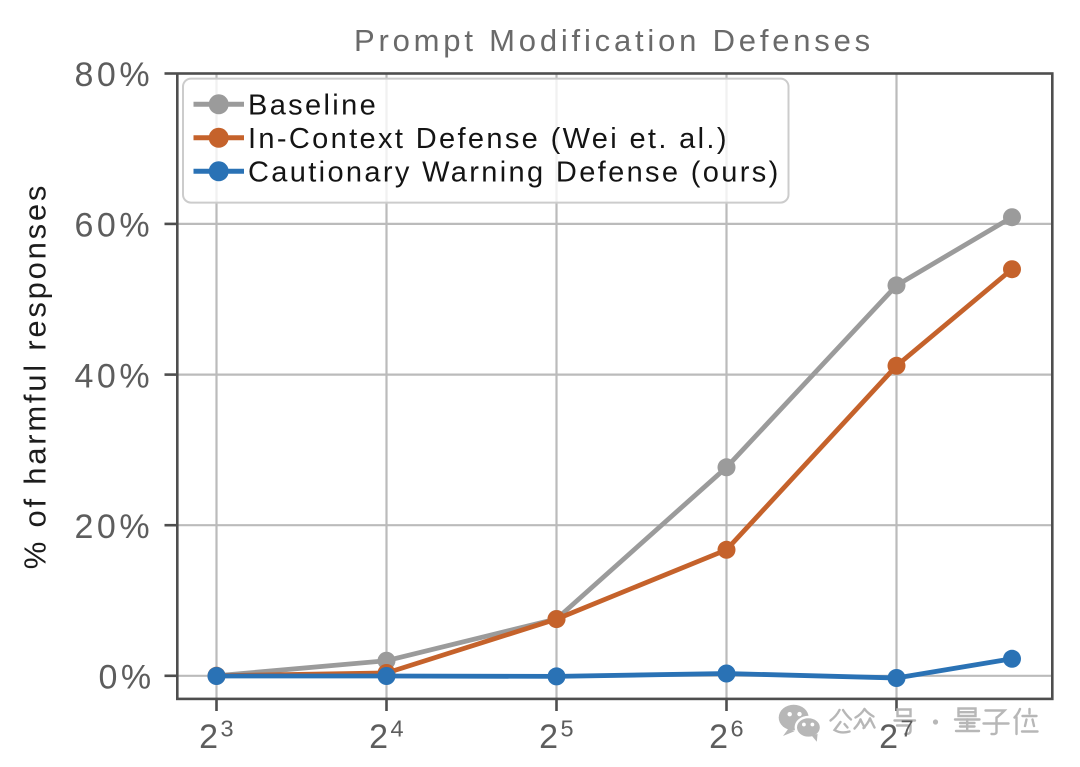 Image resolution: width=1080 pixels, height=767 pixels. Describe the element at coordinates (114, 376) in the screenshot. I see `svg-text: 40%` at that location.